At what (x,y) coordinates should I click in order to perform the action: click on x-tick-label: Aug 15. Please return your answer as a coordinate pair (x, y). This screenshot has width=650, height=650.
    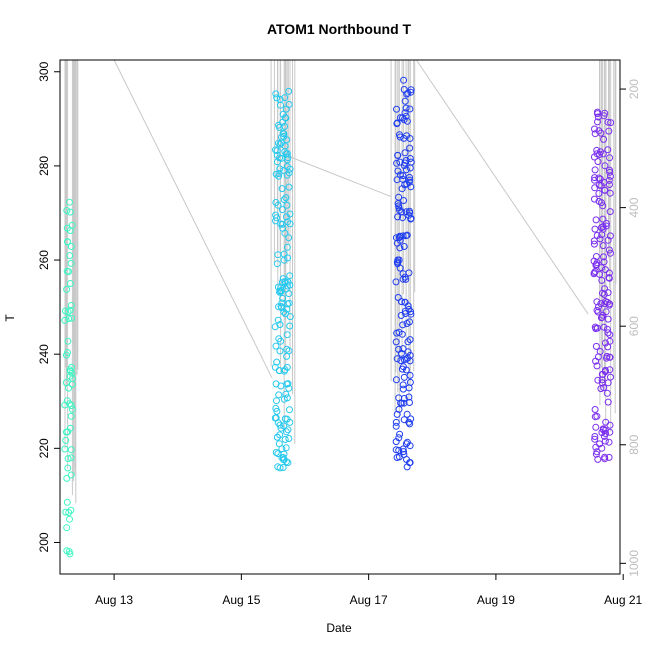
    Looking at the image, I should click on (241, 600).